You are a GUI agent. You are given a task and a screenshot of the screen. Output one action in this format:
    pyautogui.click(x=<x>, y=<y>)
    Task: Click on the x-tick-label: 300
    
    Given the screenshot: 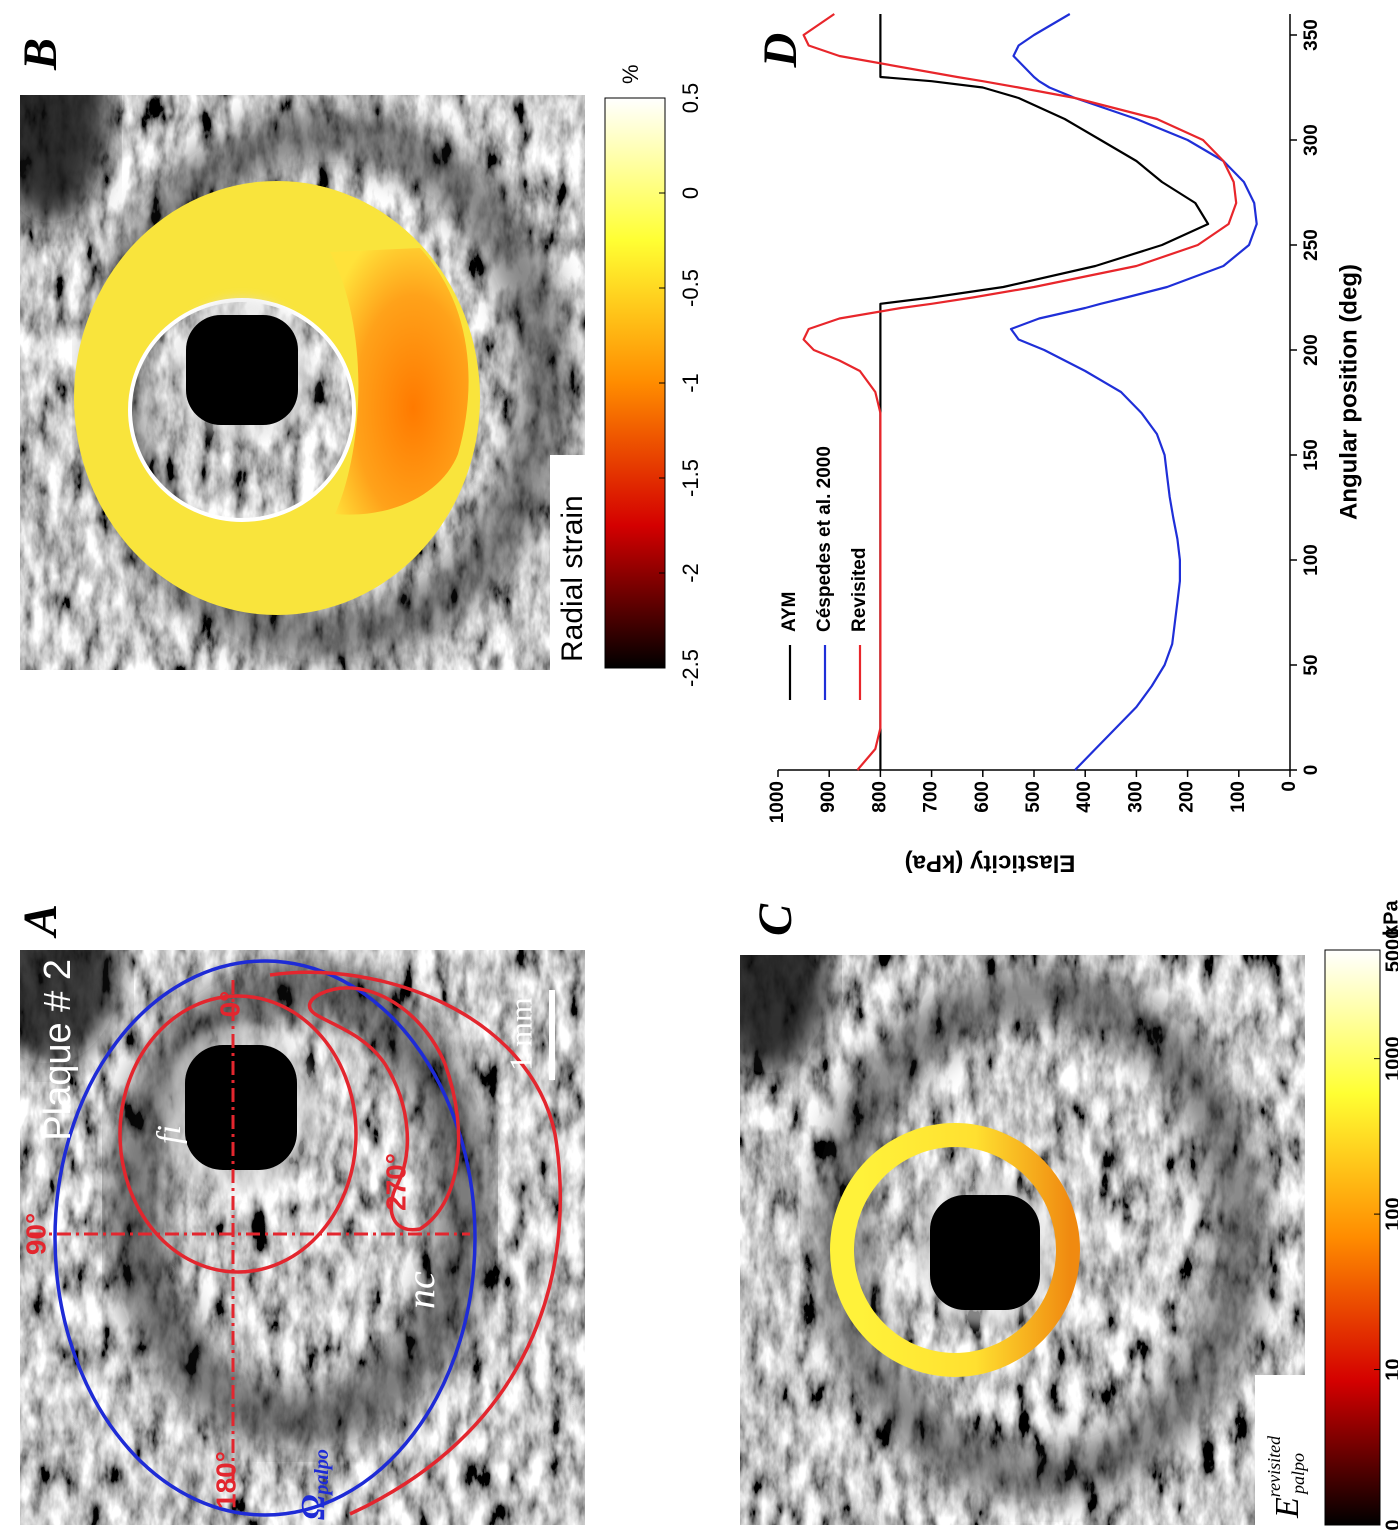 What is the action you would take?
    pyautogui.click(x=1311, y=140)
    